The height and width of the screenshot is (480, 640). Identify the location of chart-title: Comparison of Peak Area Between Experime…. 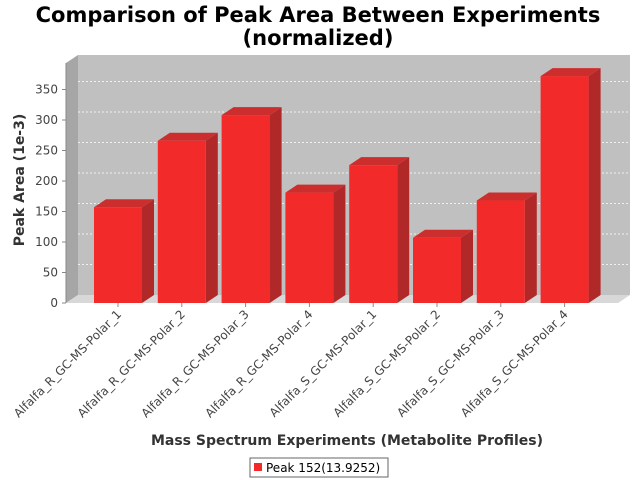
(318, 15).